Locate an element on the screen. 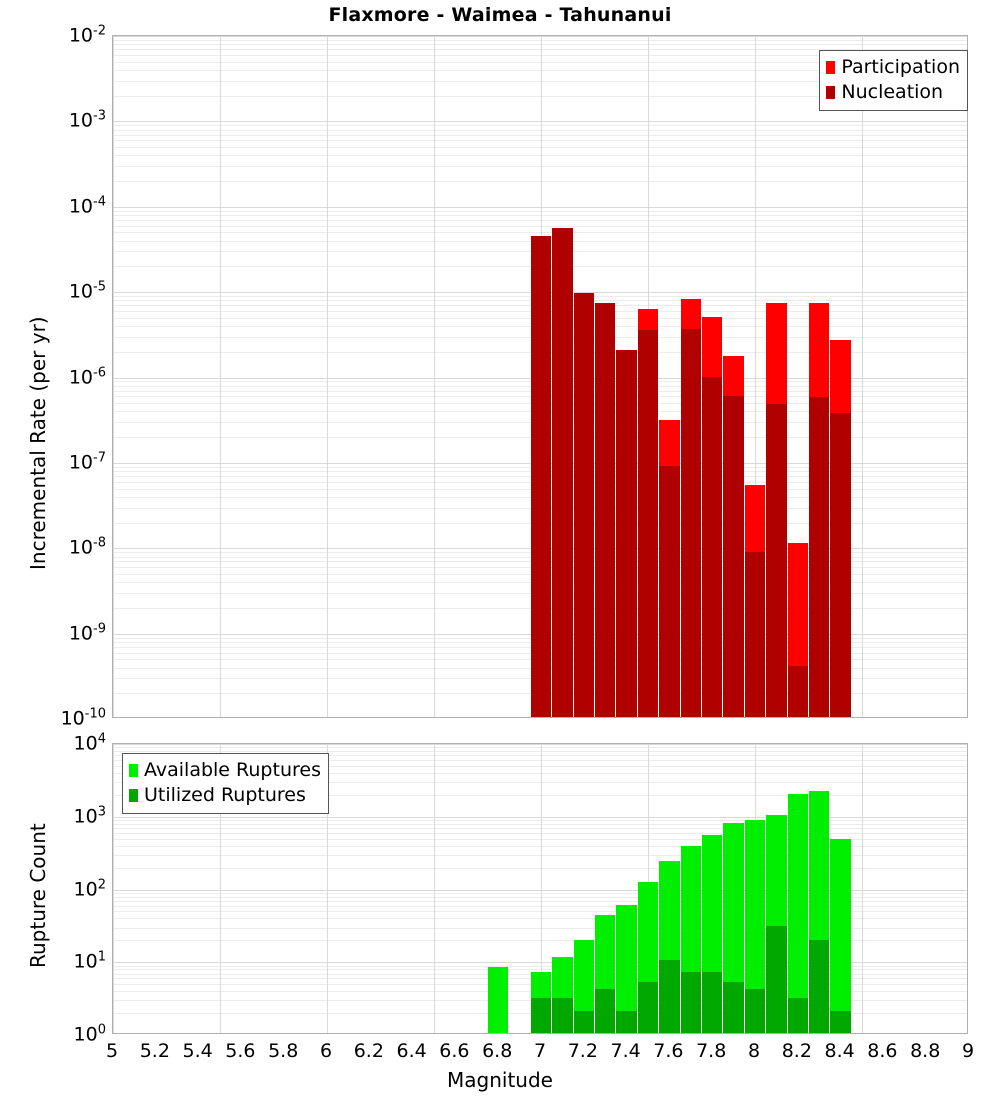  participation-swatch-icon is located at coordinates (831, 67).